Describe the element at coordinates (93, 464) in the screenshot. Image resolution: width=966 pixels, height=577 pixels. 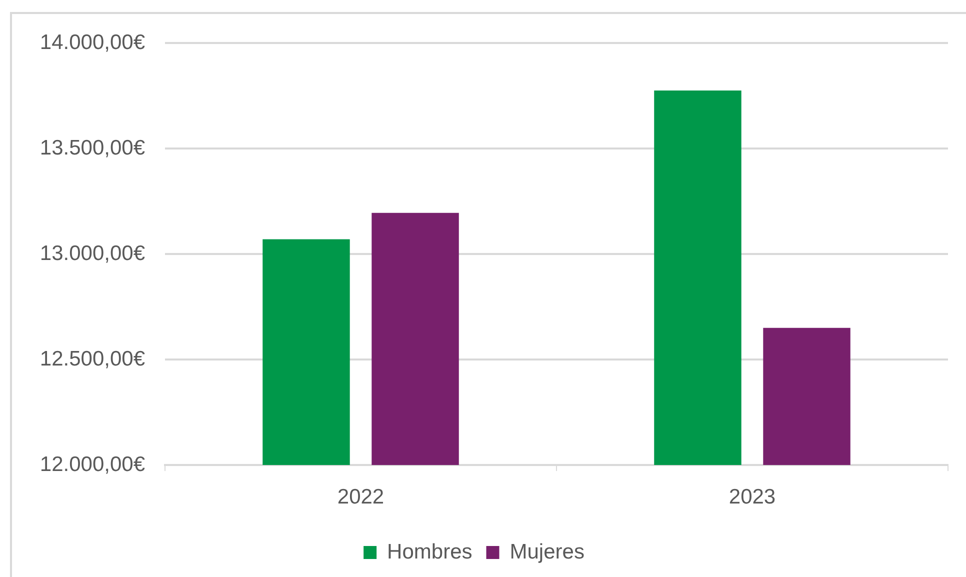
I see `y-tick-label: 12.000,00€` at that location.